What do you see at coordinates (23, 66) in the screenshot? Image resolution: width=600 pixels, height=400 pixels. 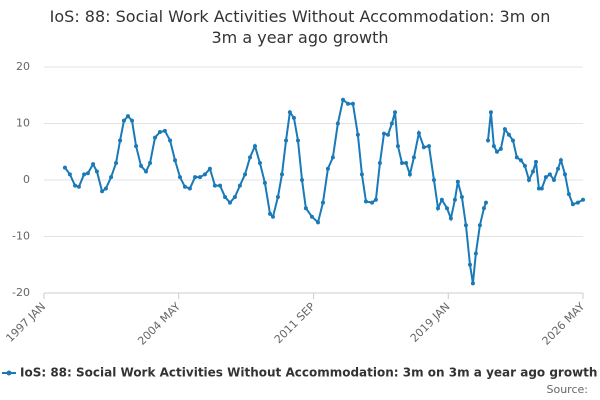 I see `y-tick-label: 20` at bounding box center [23, 66].